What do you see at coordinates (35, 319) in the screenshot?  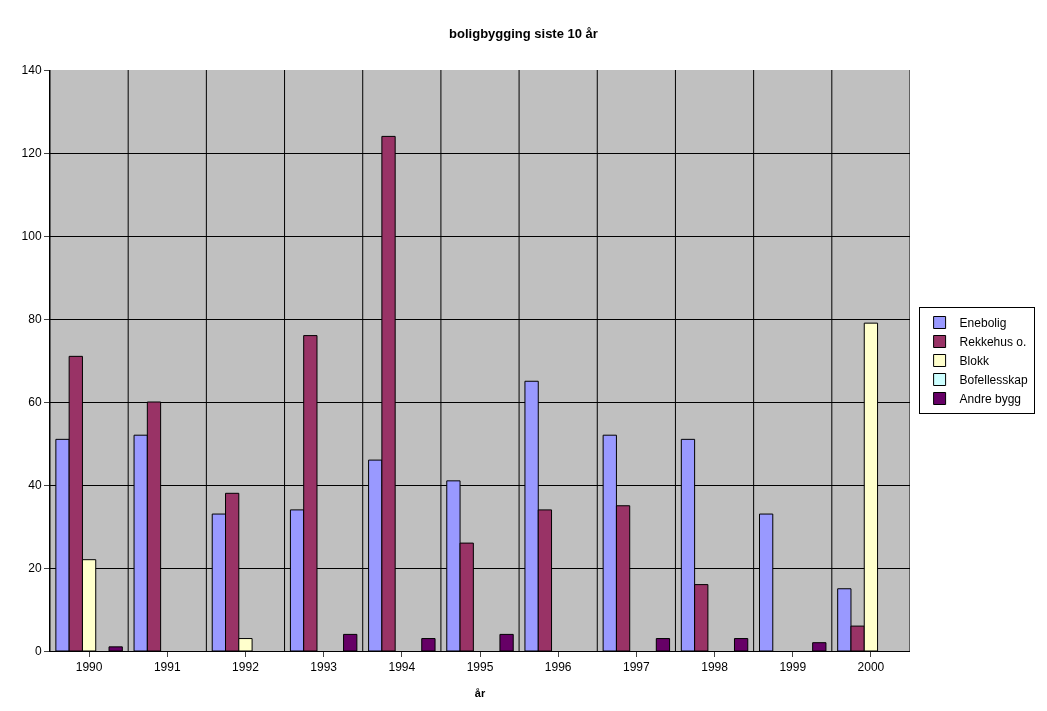 I see `y-tick-label: 80` at bounding box center [35, 319].